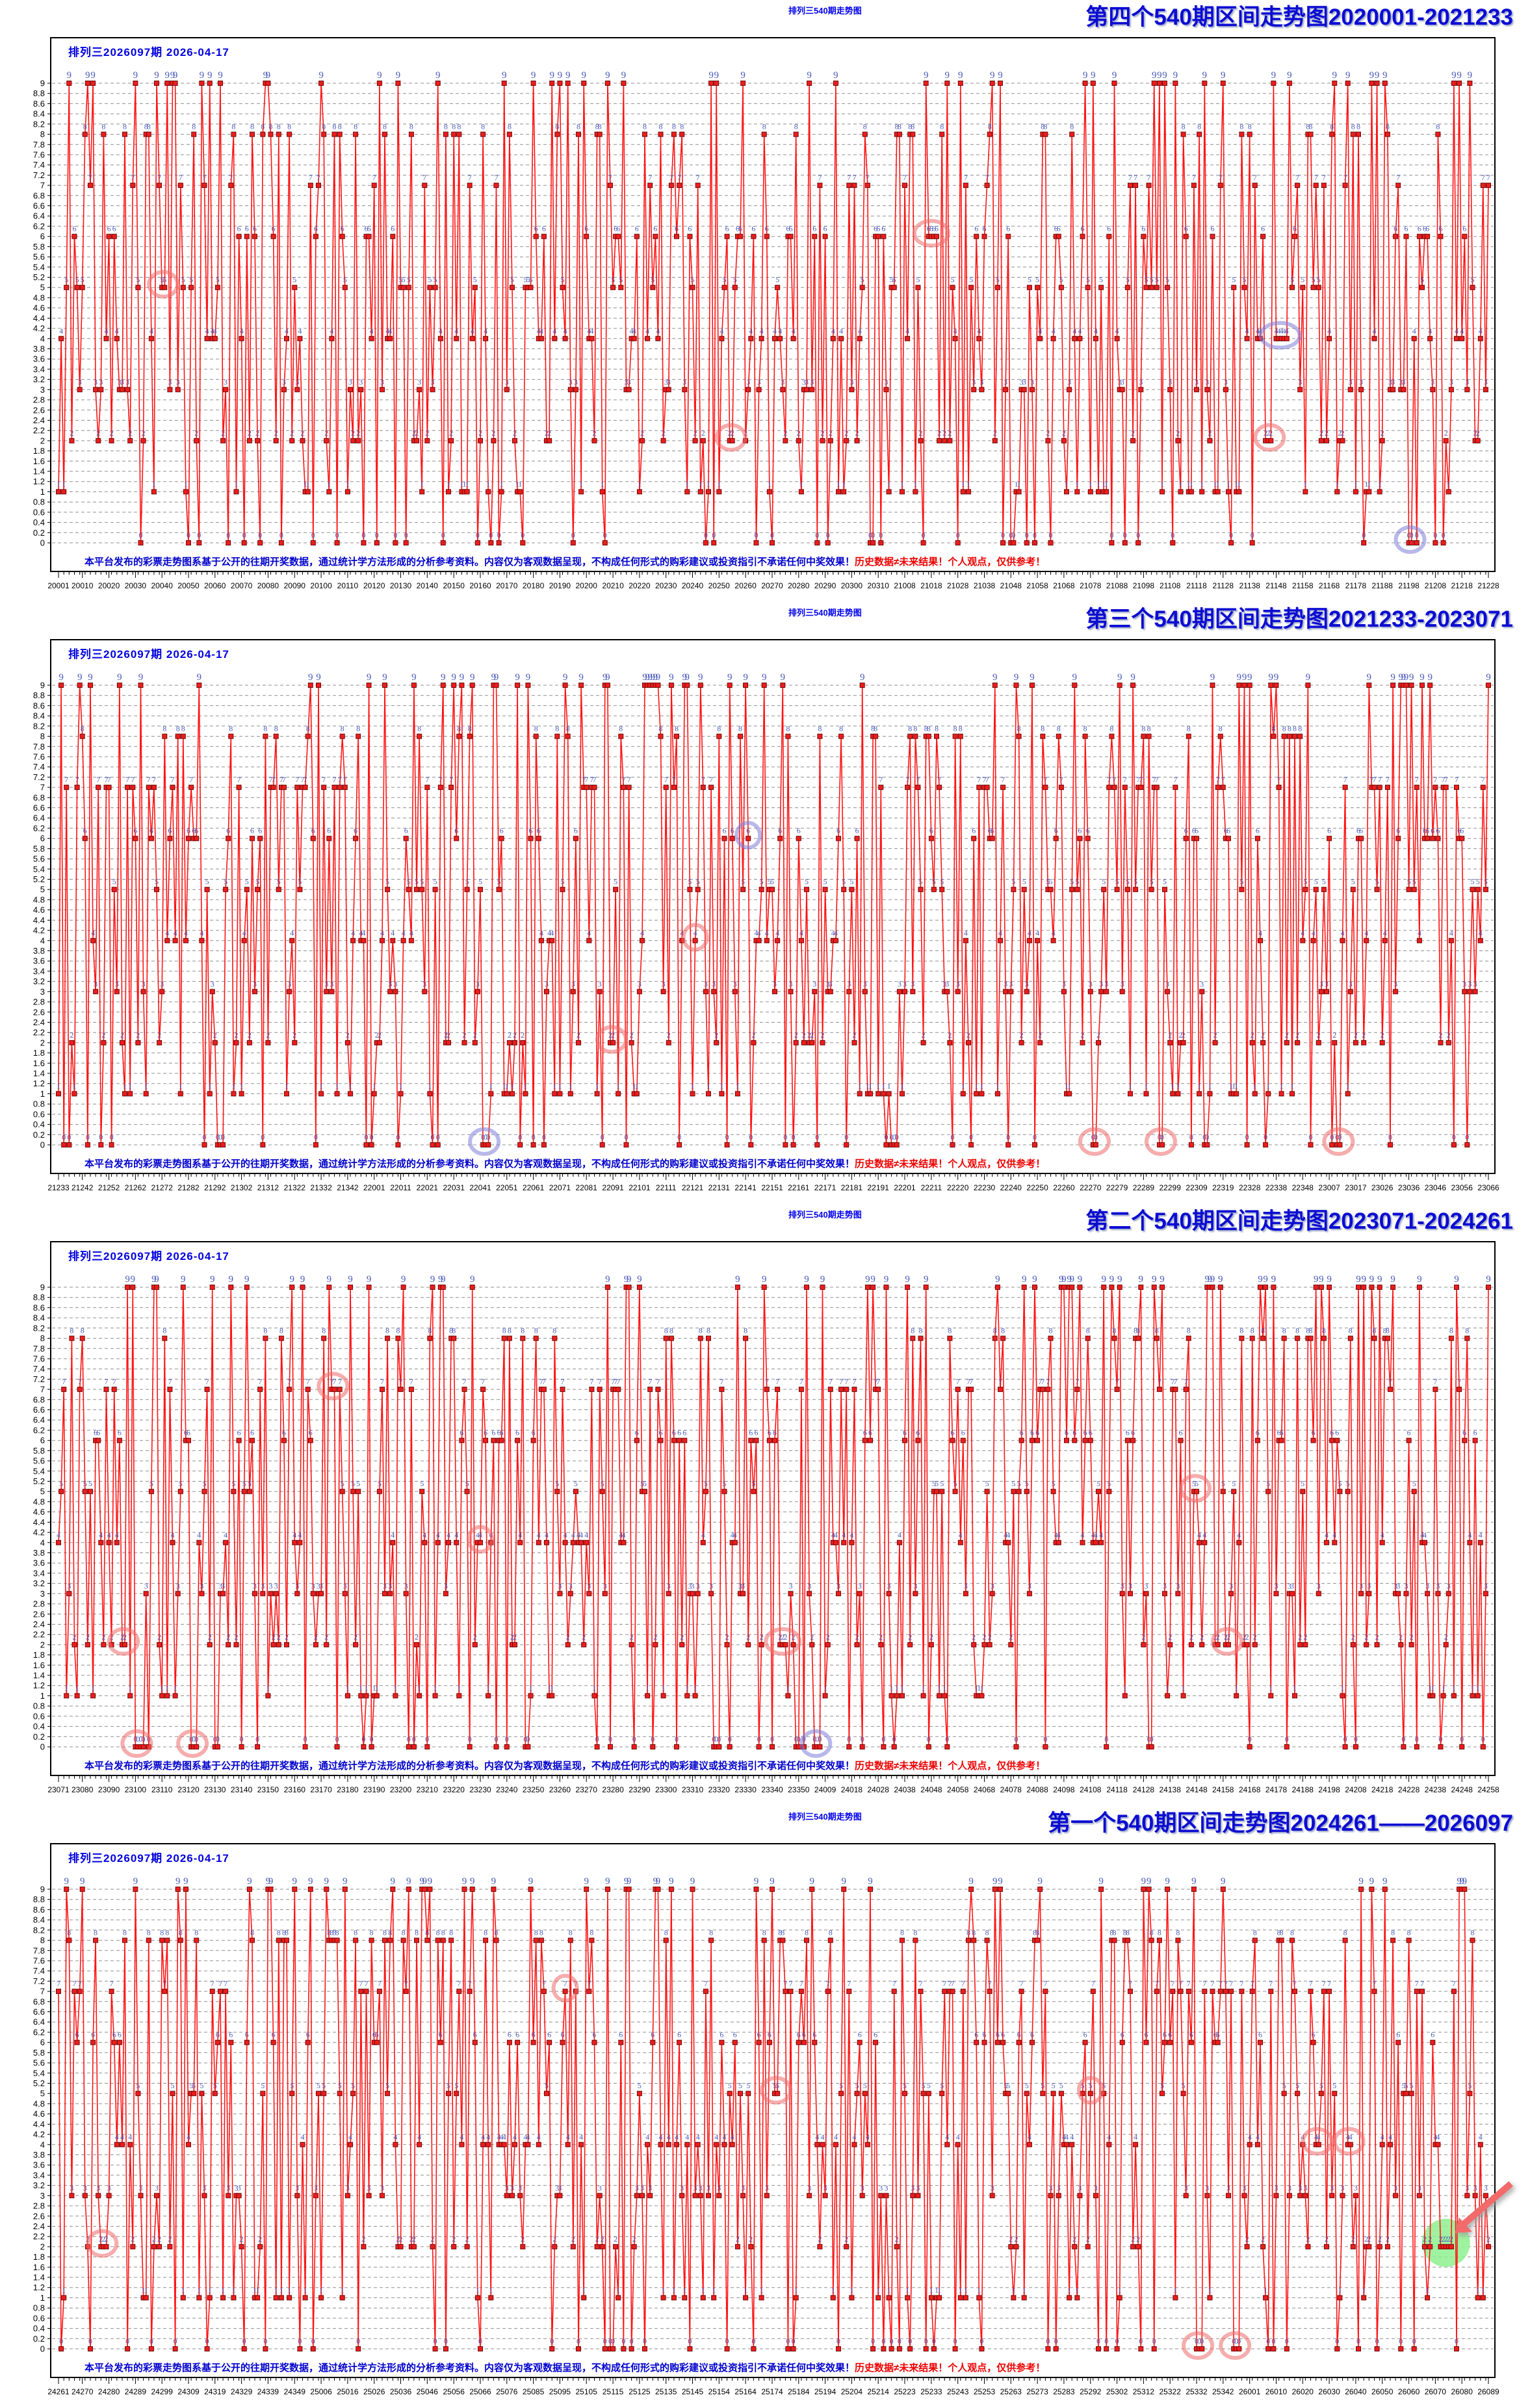  I want to click on svg-text: 22111, so click(666, 1187).